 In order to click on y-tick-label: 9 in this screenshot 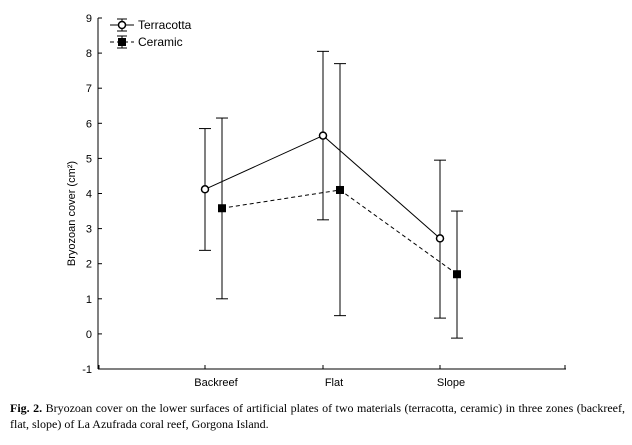, I will do `click(89, 19)`.